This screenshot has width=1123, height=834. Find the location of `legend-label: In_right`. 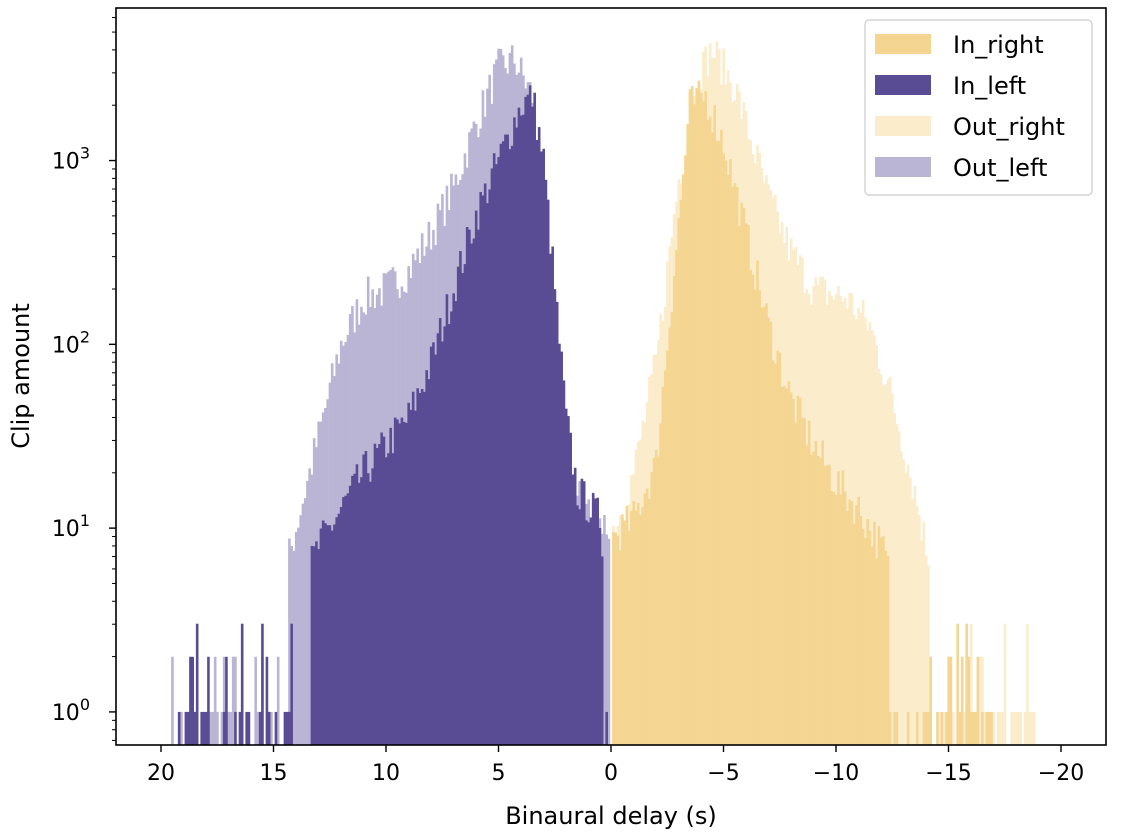

legend-label: In_right is located at coordinates (998, 45).